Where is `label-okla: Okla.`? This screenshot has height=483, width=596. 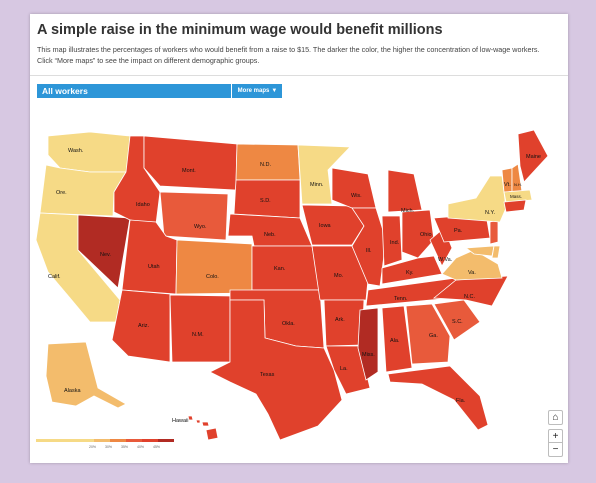 label-okla: Okla. is located at coordinates (288, 324).